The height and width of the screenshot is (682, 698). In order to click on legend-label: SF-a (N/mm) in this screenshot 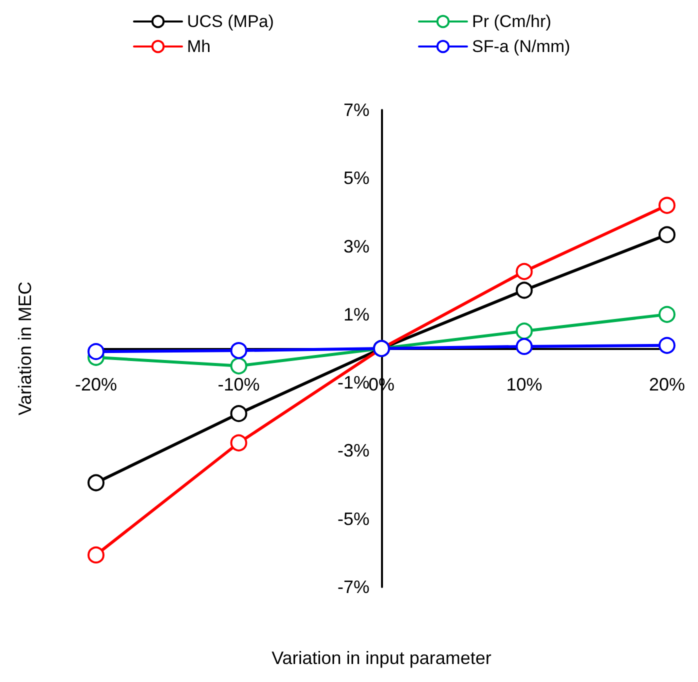, I will do `click(521, 46)`.